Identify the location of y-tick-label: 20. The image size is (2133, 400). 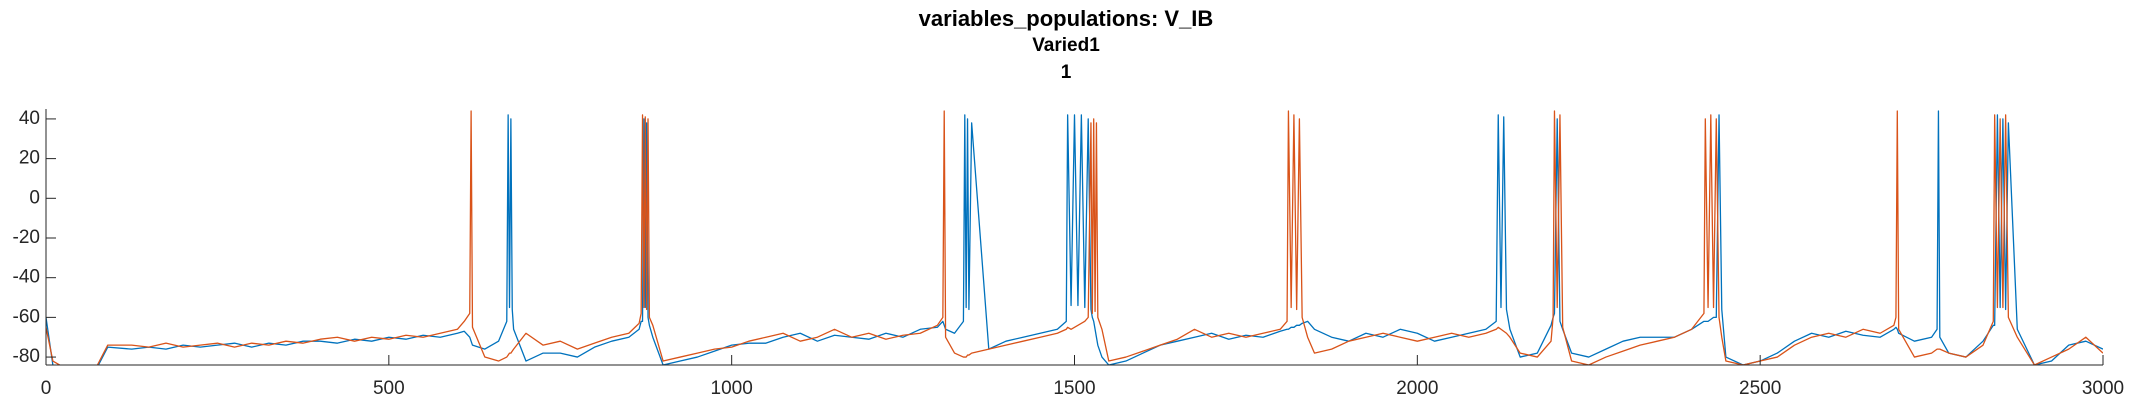
(29, 158).